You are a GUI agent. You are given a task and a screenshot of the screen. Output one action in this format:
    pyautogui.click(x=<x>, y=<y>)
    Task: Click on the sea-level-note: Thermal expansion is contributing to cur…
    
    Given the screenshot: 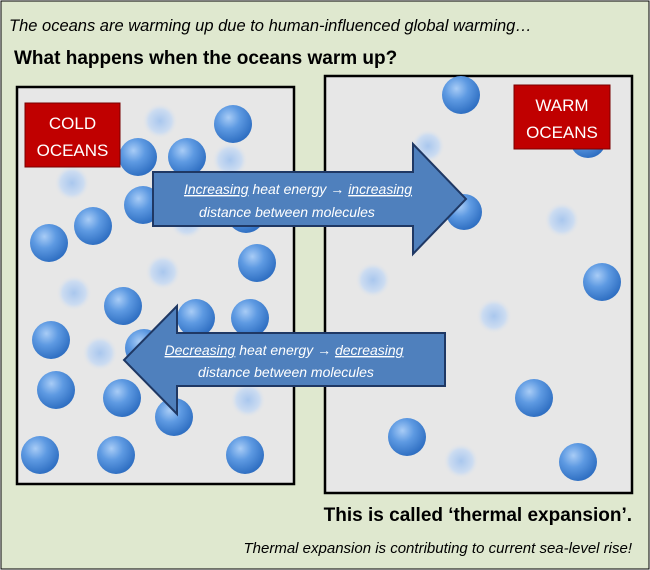 What is the action you would take?
    pyautogui.click(x=437, y=548)
    